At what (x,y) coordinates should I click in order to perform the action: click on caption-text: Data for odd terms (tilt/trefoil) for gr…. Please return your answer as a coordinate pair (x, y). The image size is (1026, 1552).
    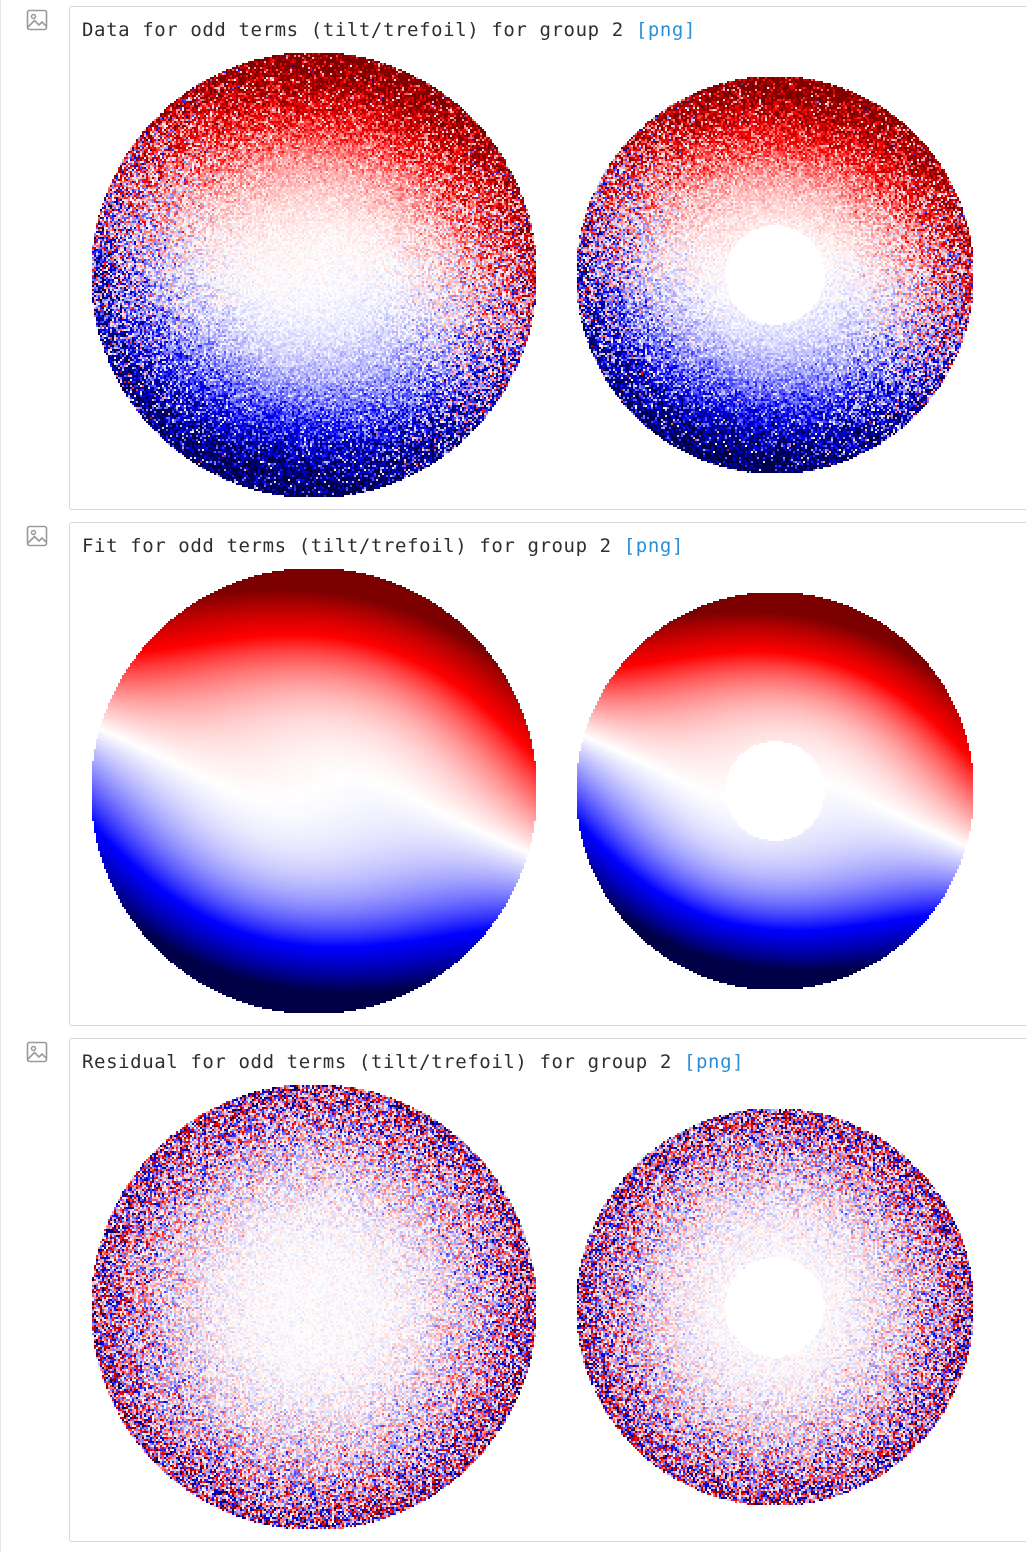
    Looking at the image, I should click on (353, 30).